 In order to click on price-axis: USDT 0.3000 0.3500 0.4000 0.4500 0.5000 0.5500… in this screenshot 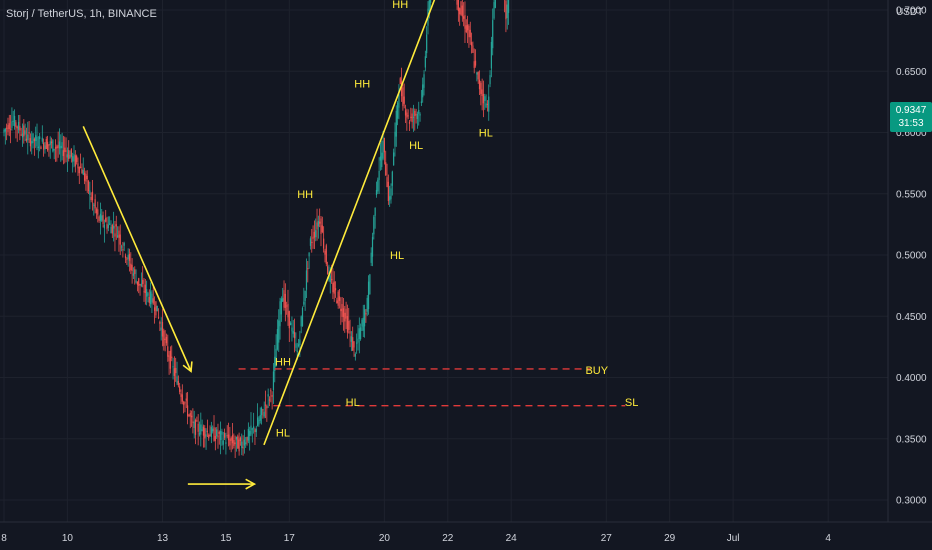, I will do `click(909, 275)`.